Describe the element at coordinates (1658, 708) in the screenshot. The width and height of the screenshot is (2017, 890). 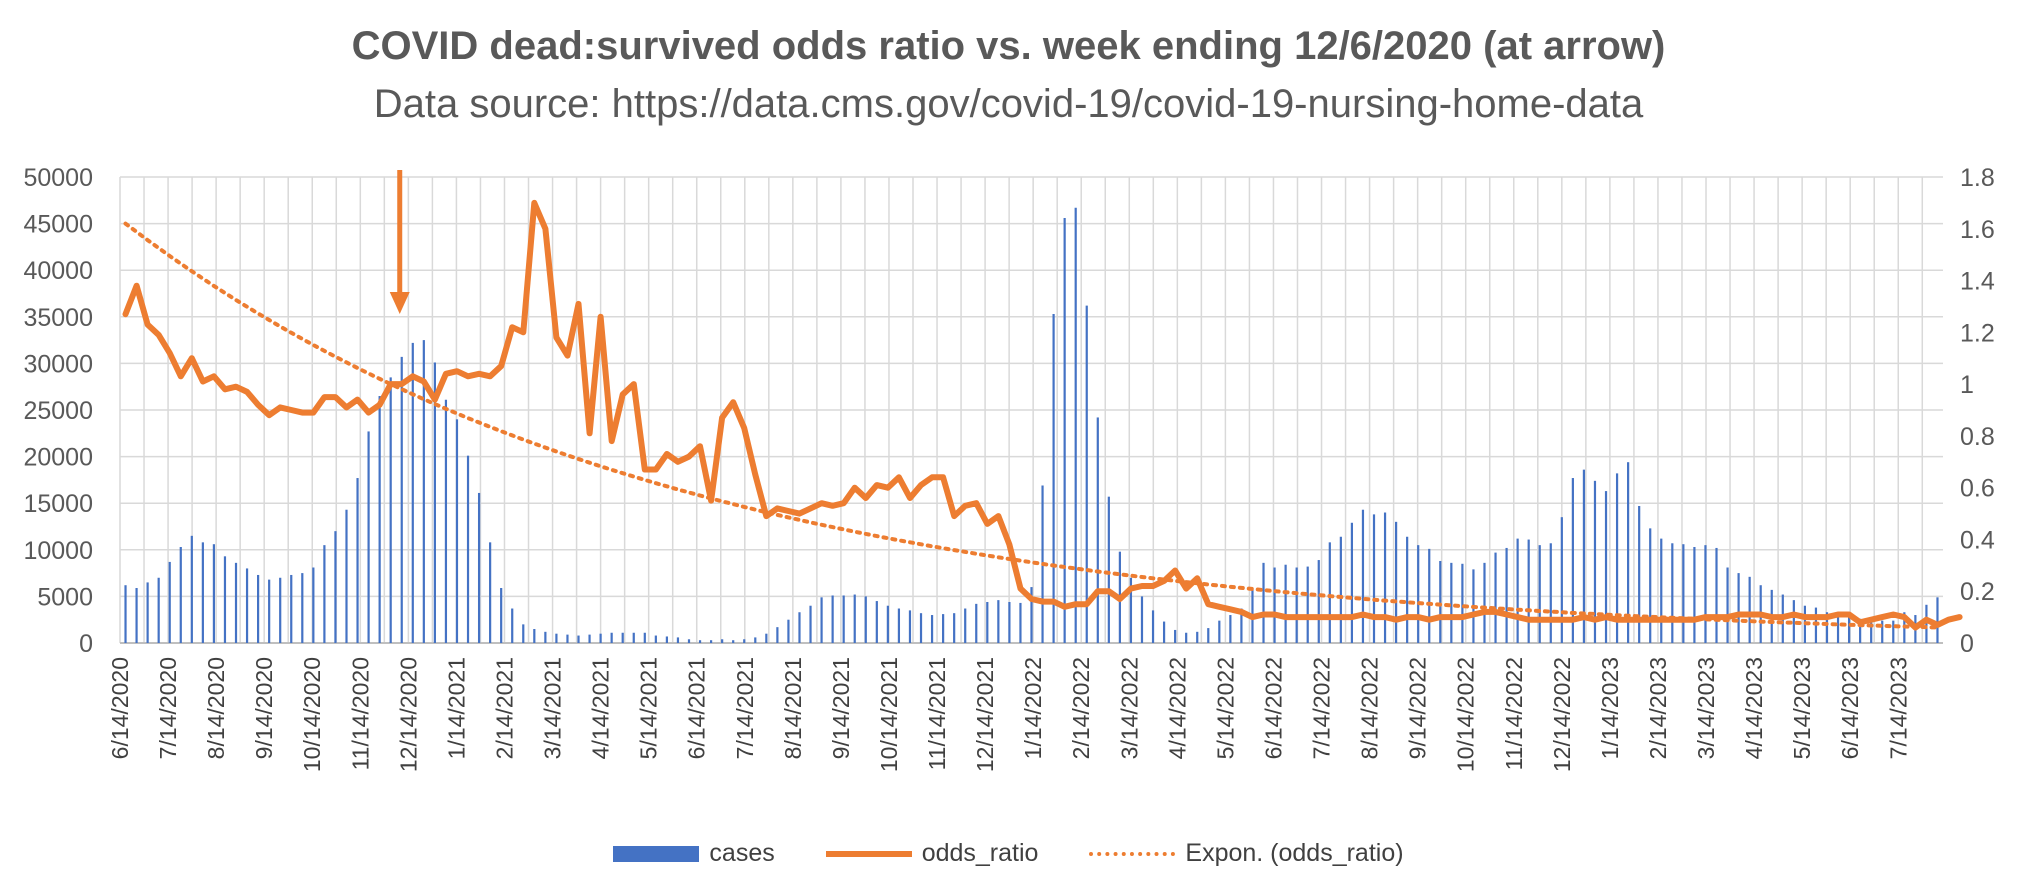
I see `x-tick-label: 2/14/2023` at that location.